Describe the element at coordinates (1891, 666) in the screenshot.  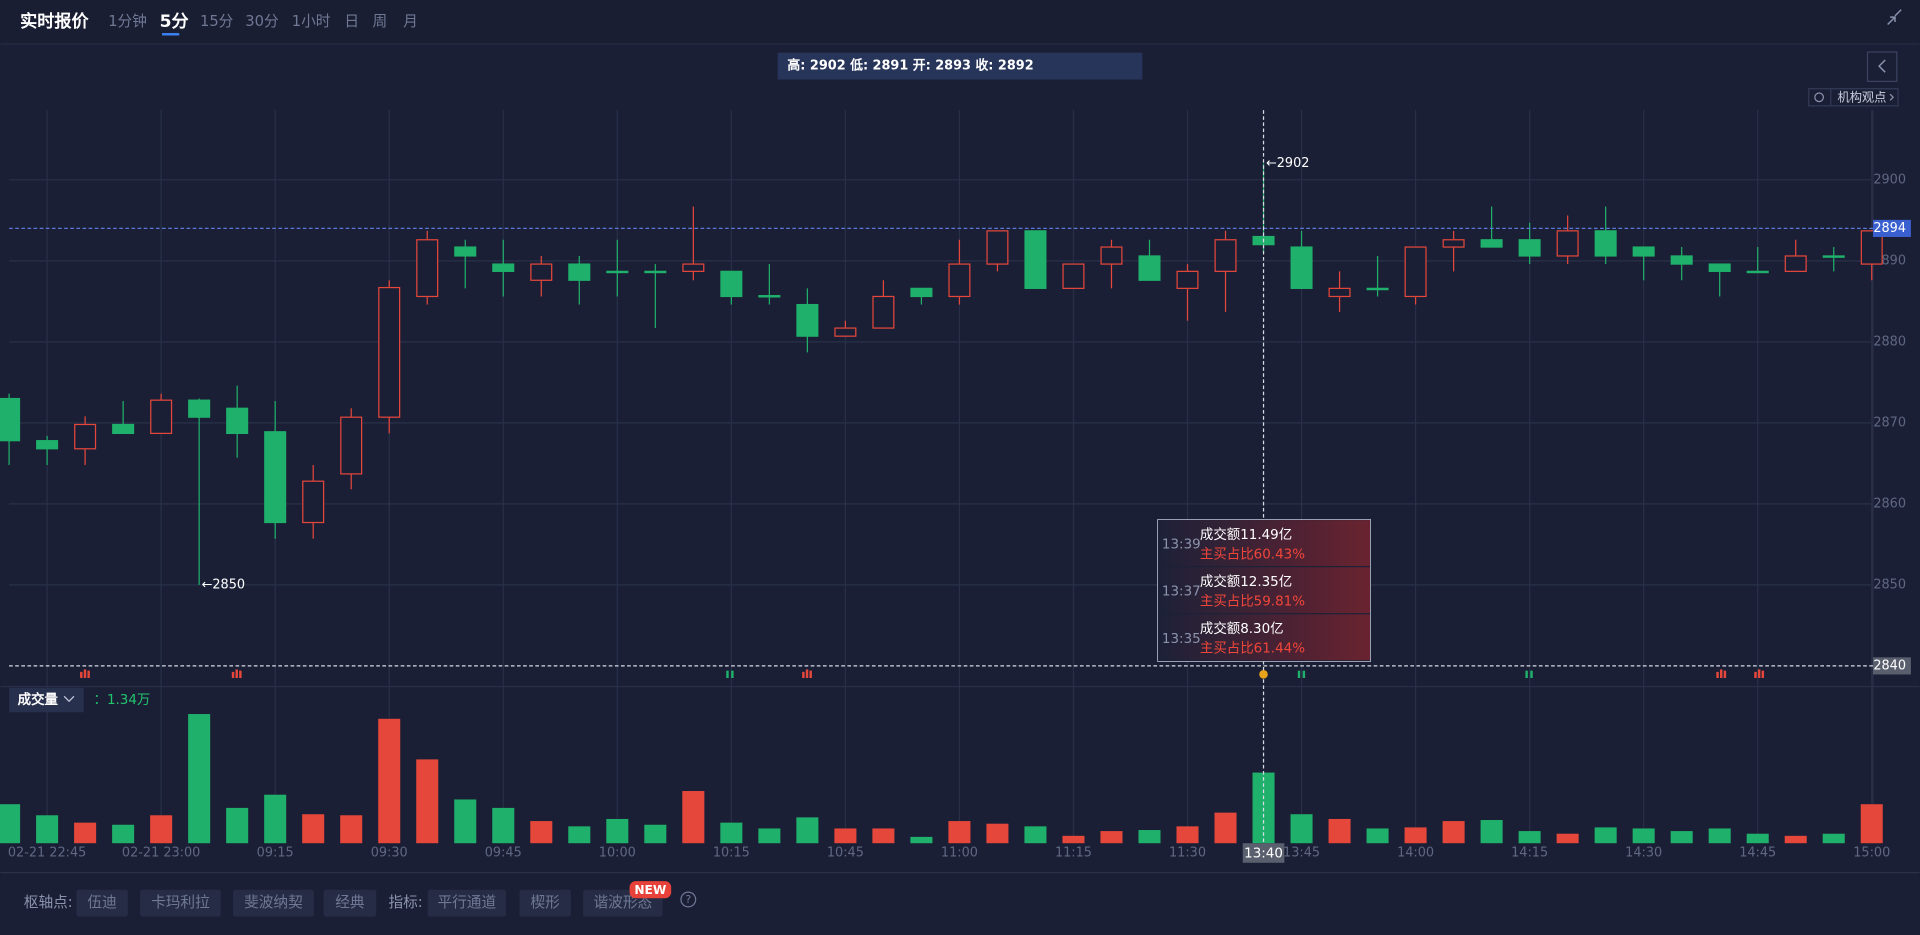
I see `crosshair-price-tag` at that location.